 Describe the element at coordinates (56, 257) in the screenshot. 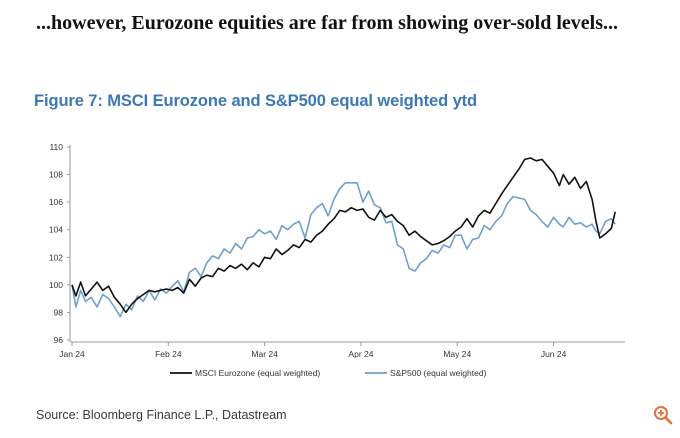

I see `y-tick-label: 102` at that location.